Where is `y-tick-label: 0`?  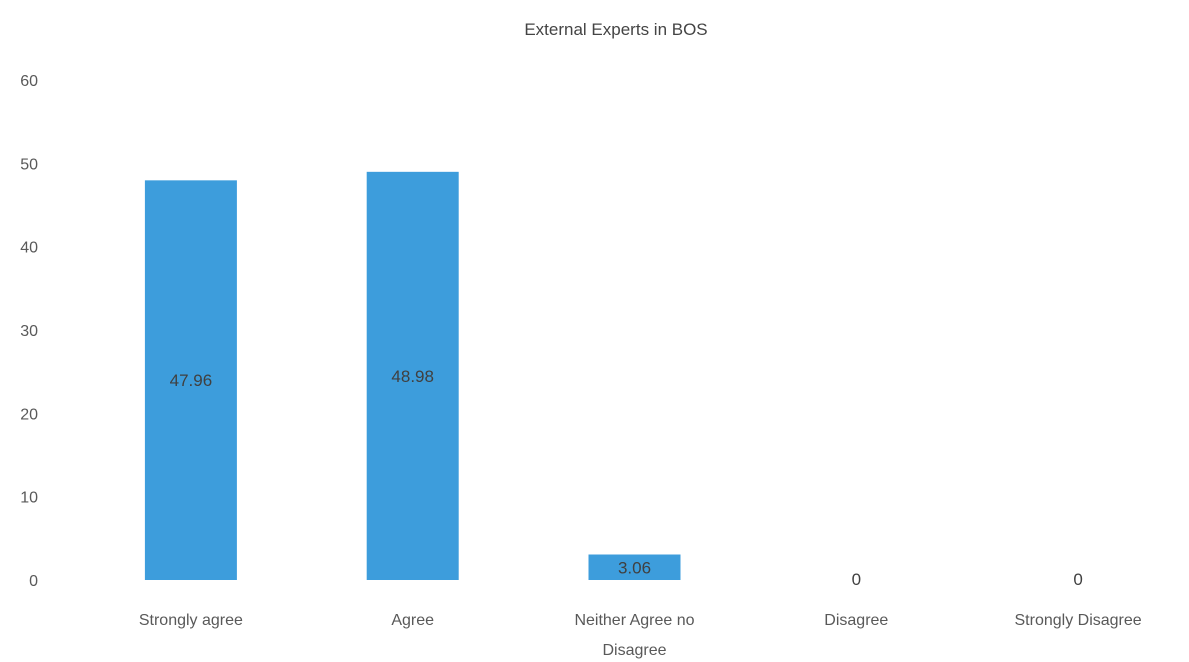
y-tick-label: 0 is located at coordinates (33, 581).